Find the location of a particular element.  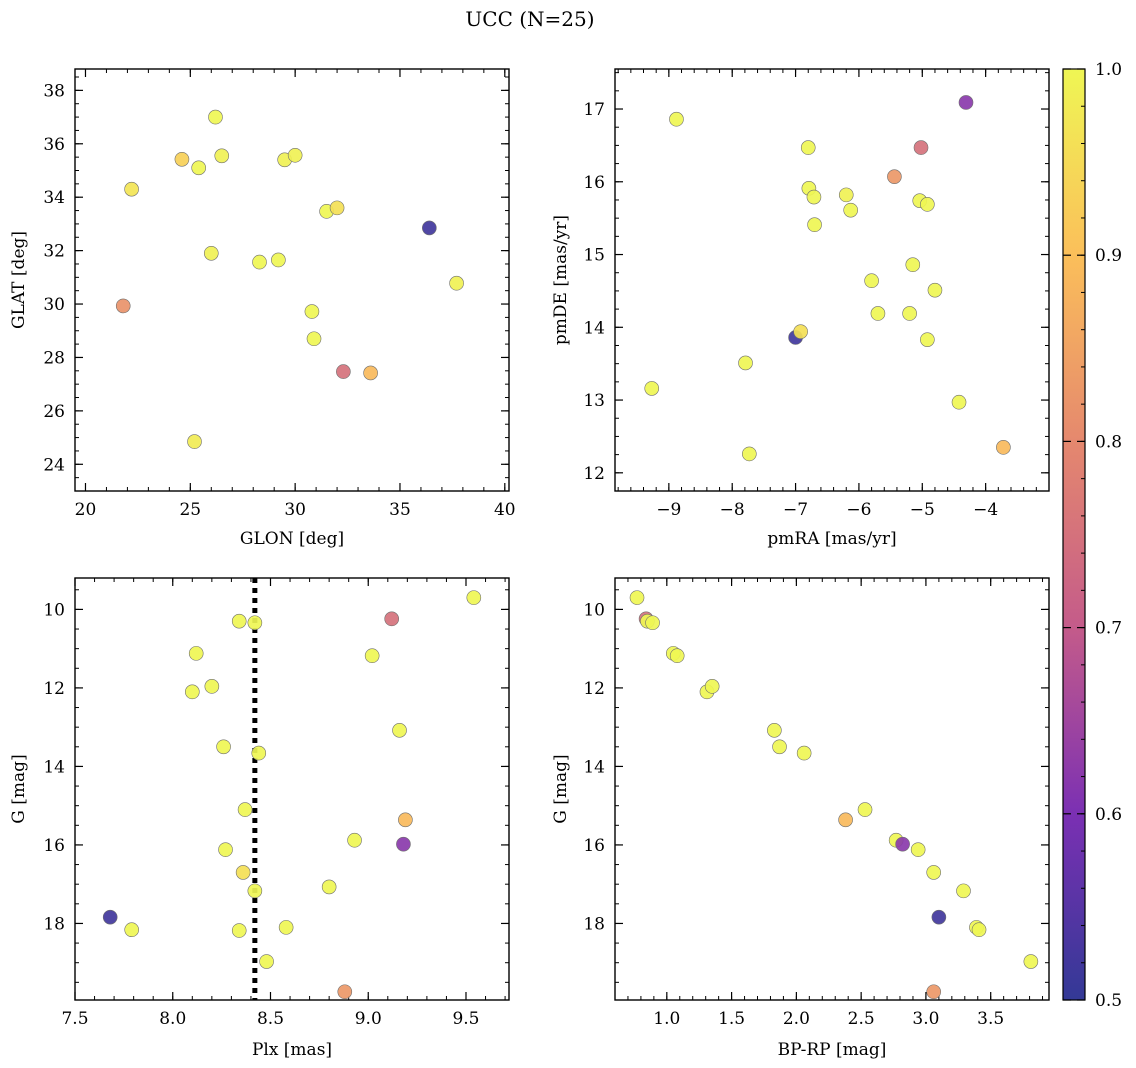

x-axis-label: BP-RP [mag] is located at coordinates (832, 1050).